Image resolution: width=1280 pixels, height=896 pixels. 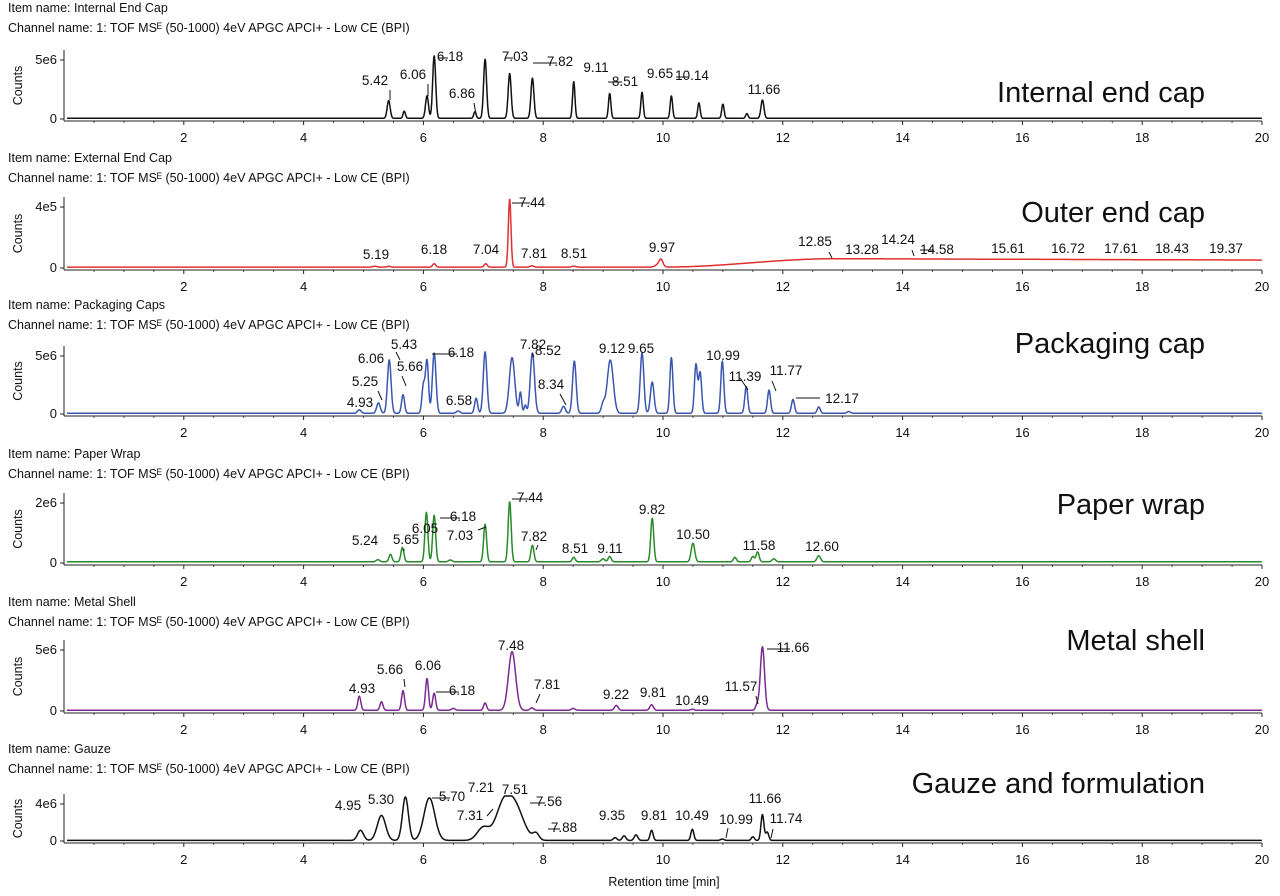 I want to click on peak-label: 5.25, so click(x=365, y=381).